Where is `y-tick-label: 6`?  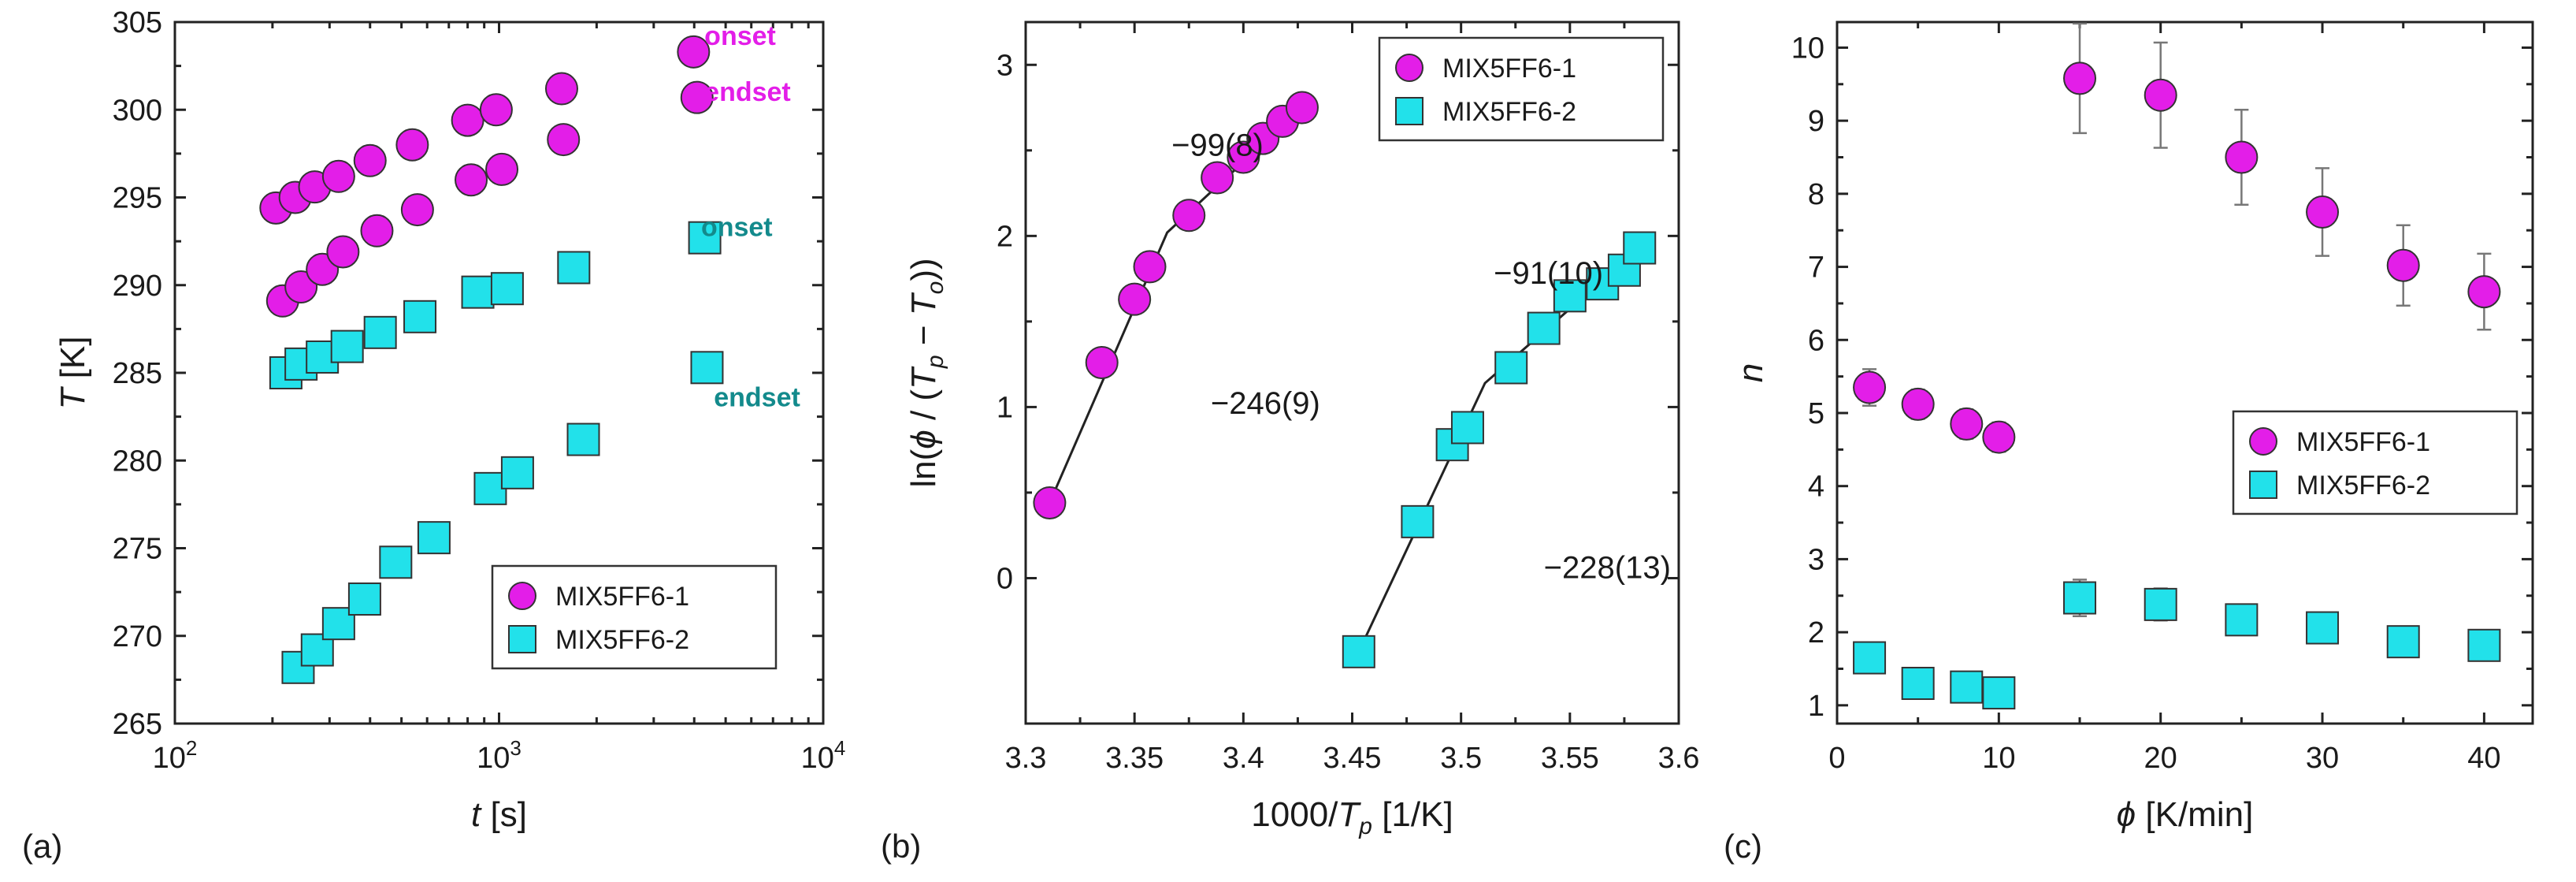
y-tick-label: 6 is located at coordinates (1816, 340).